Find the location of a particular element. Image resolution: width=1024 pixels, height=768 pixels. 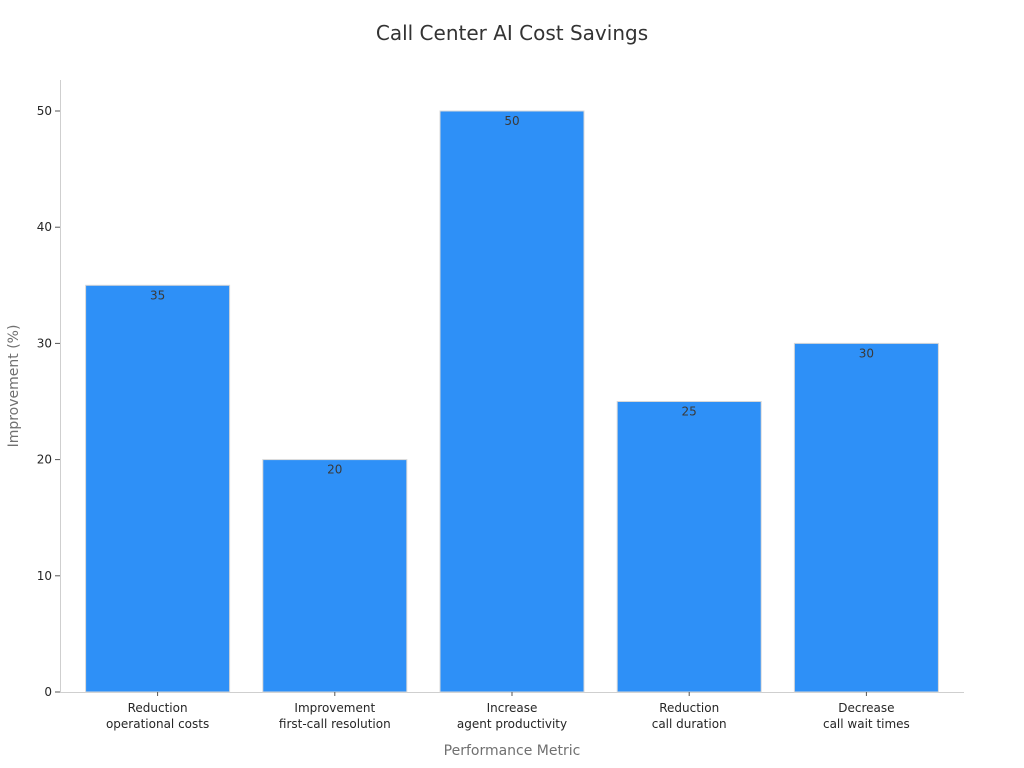

x-axis-title: Performance Metric is located at coordinates (512, 751).